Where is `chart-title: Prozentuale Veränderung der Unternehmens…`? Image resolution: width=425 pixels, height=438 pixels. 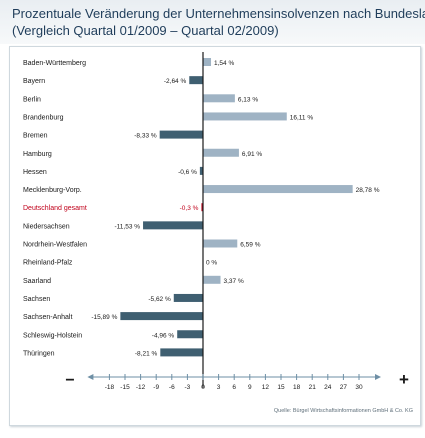 chart-title: Prozentuale Veränderung der Unternehmens… is located at coordinates (218, 13).